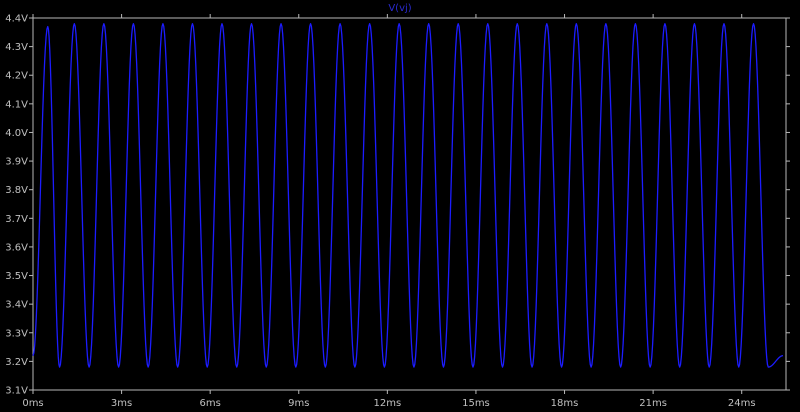 This screenshot has width=800, height=412. I want to click on y-tick-label: 3.3V, so click(16, 333).